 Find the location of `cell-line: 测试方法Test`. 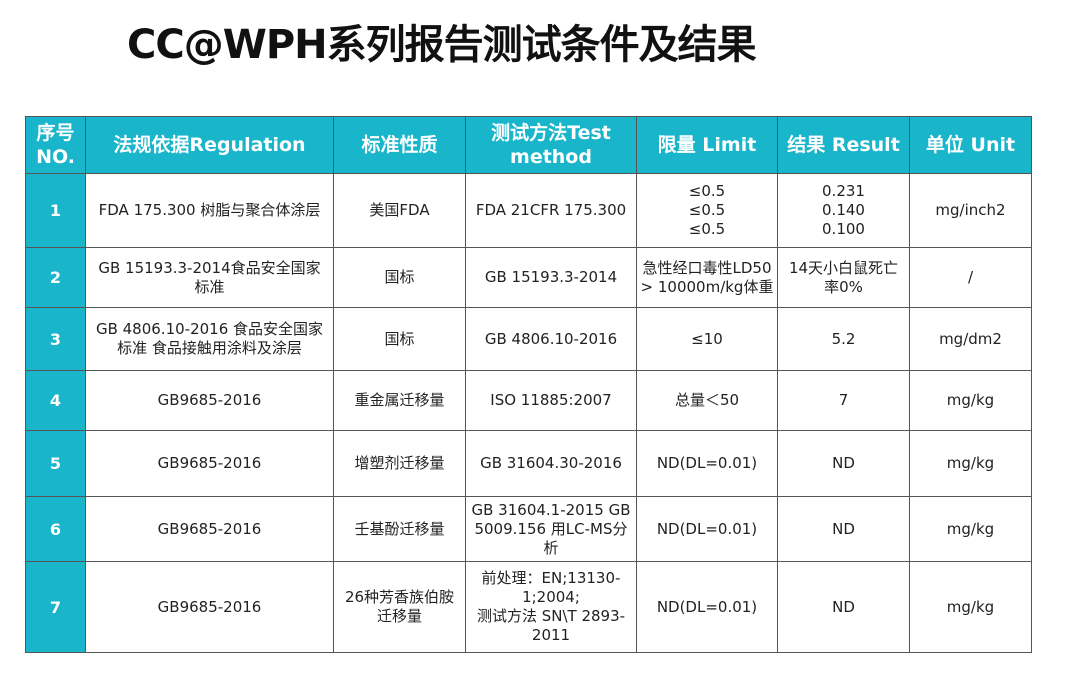

cell-line: 测试方法Test is located at coordinates (551, 133).